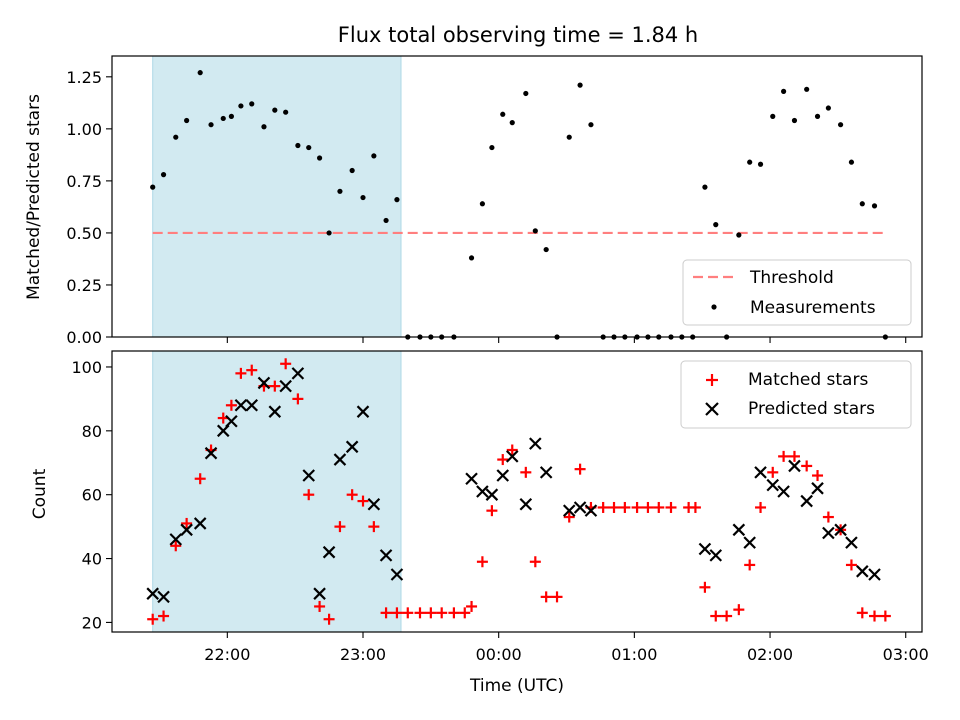 The width and height of the screenshot is (960, 720). What do you see at coordinates (499, 654) in the screenshot?
I see `x-tick-label: 00:00` at bounding box center [499, 654].